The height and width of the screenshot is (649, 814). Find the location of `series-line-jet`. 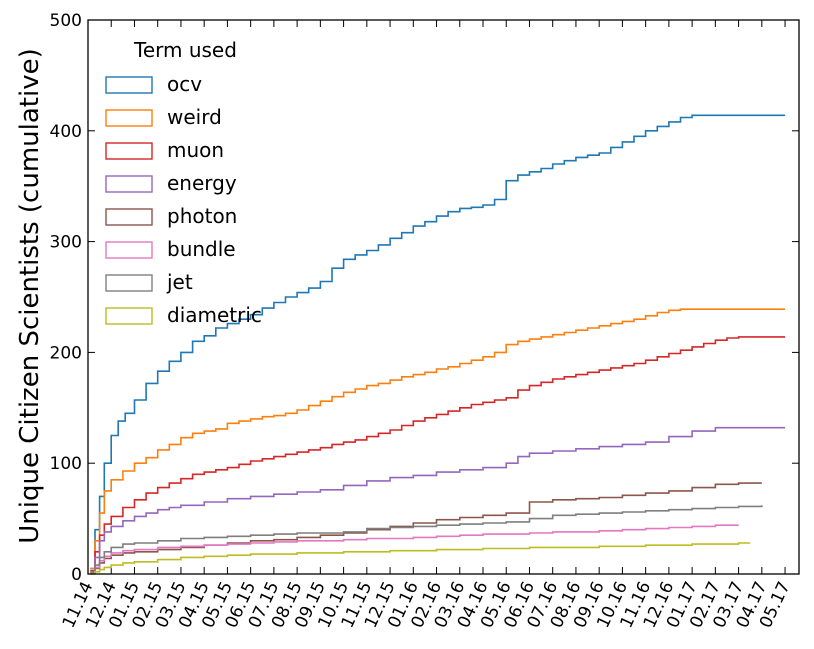

series-line-jet is located at coordinates (426, 539).